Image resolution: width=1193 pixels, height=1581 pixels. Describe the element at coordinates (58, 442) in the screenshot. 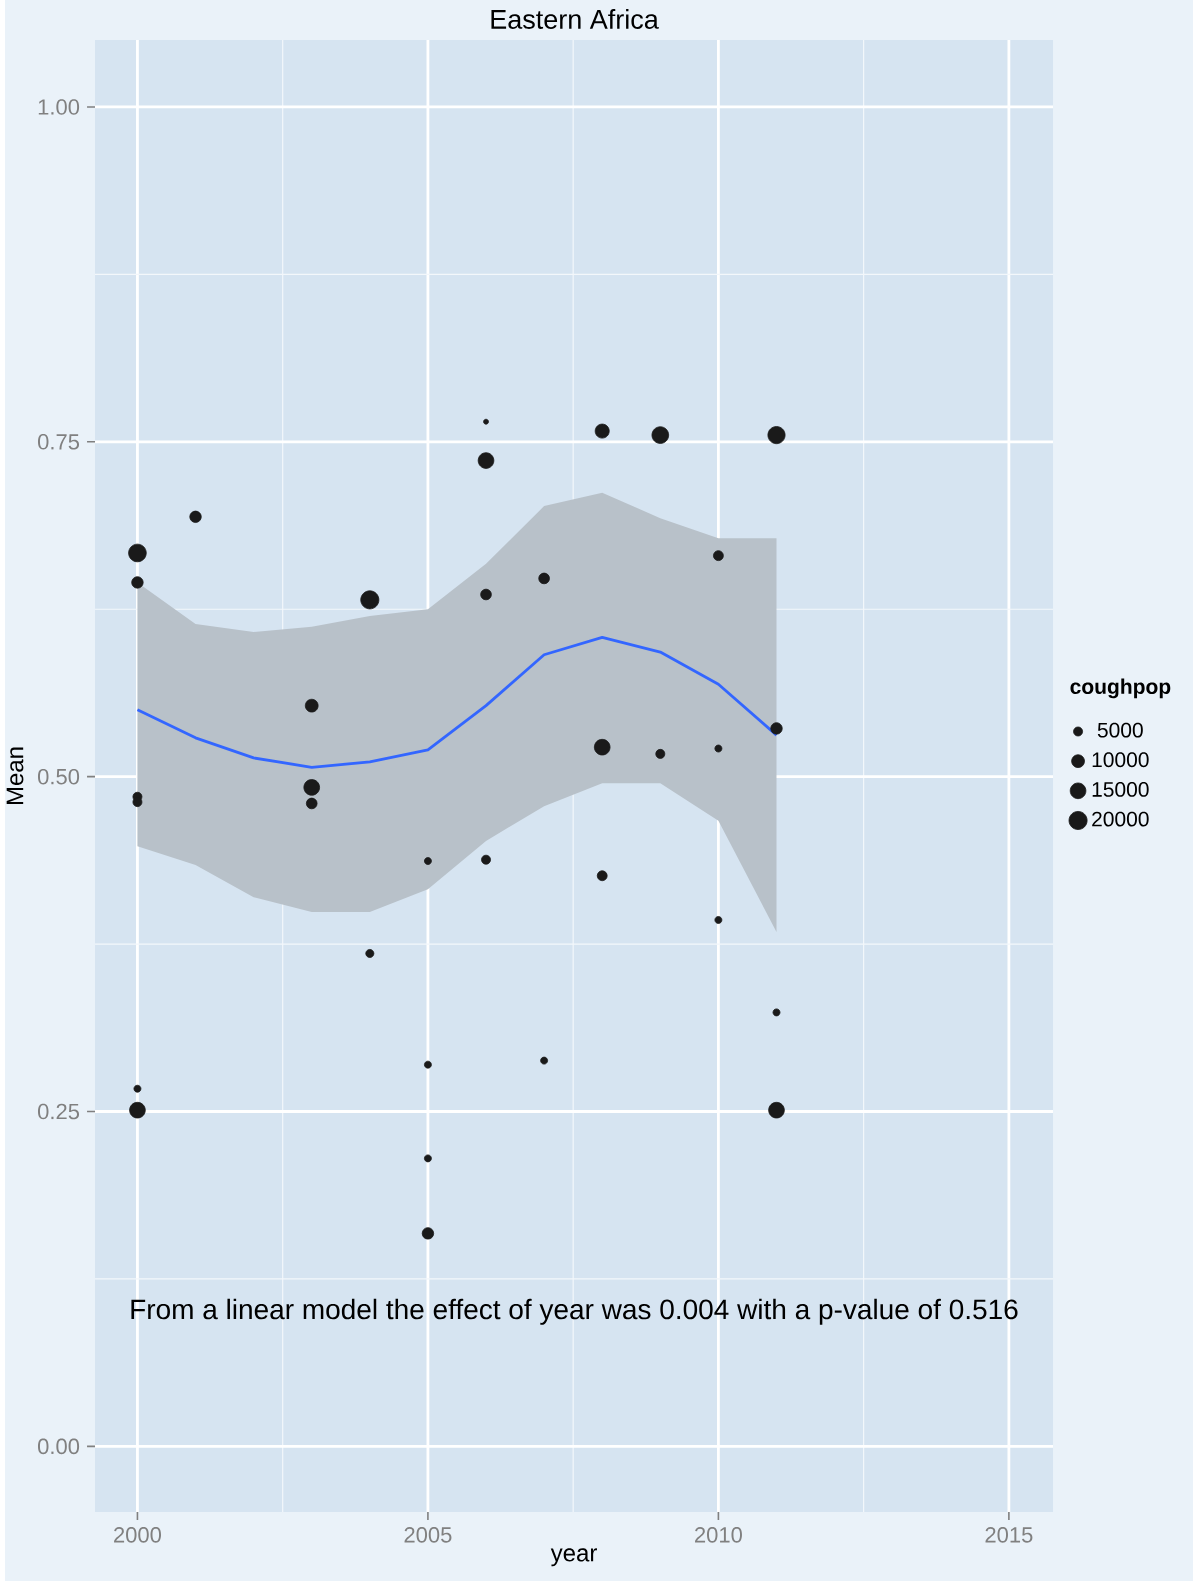

I see `y-tick-label: 0.75` at that location.